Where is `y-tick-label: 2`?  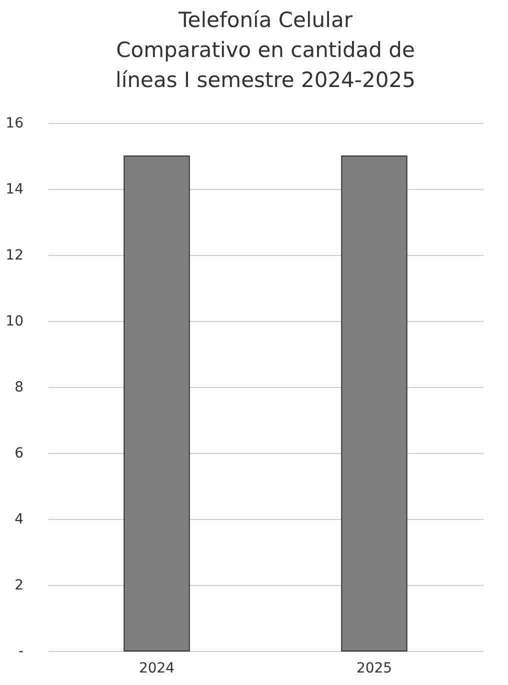 y-tick-label: 2 is located at coordinates (19, 586).